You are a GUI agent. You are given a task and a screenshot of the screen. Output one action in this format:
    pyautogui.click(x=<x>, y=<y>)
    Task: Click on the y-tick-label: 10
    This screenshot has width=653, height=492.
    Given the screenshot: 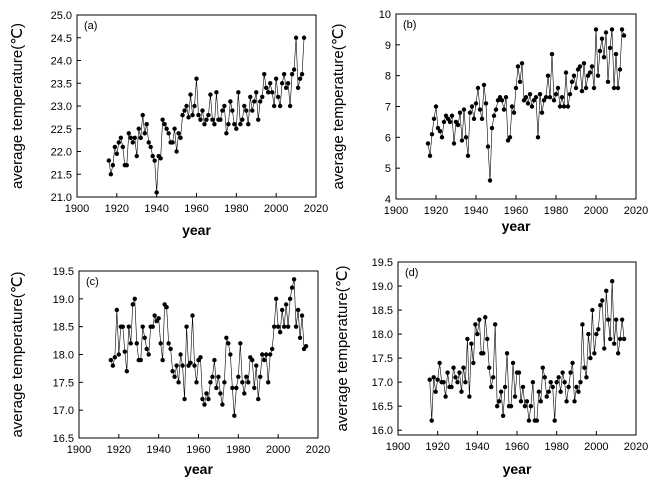 What is the action you would take?
    pyautogui.click(x=385, y=15)
    